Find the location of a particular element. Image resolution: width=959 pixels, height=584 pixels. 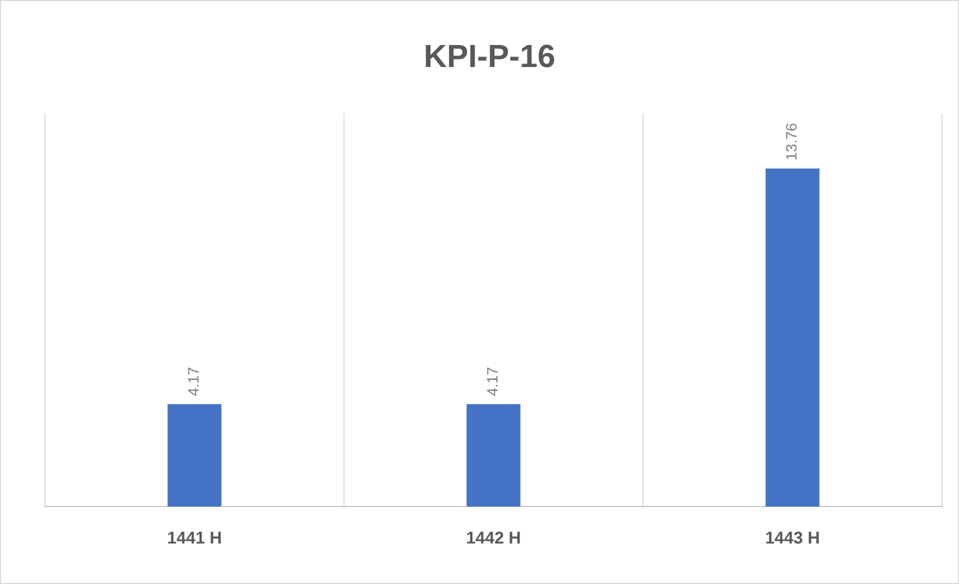

x-tick-label: 1442 H is located at coordinates (493, 538).